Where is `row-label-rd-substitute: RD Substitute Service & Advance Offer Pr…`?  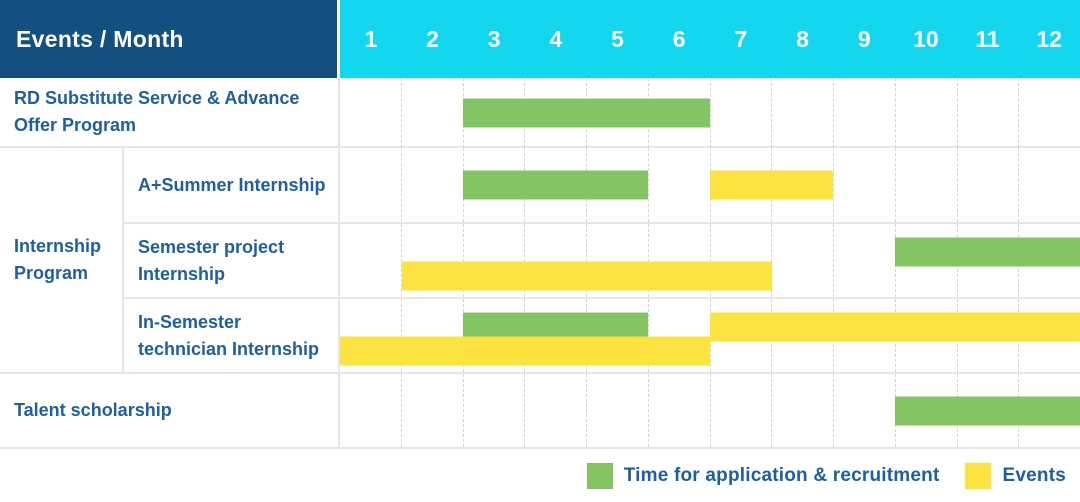 row-label-rd-substitute: RD Substitute Service & Advance Offer Pr… is located at coordinates (170, 112).